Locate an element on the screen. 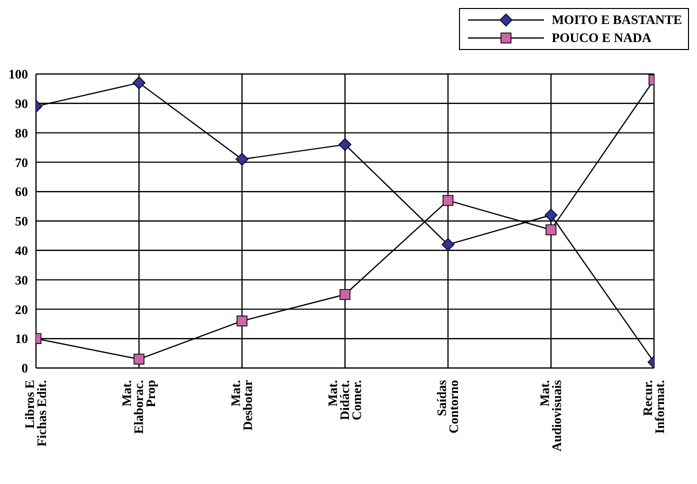 The image size is (697, 484). y-tick-label: 40 is located at coordinates (21, 250).